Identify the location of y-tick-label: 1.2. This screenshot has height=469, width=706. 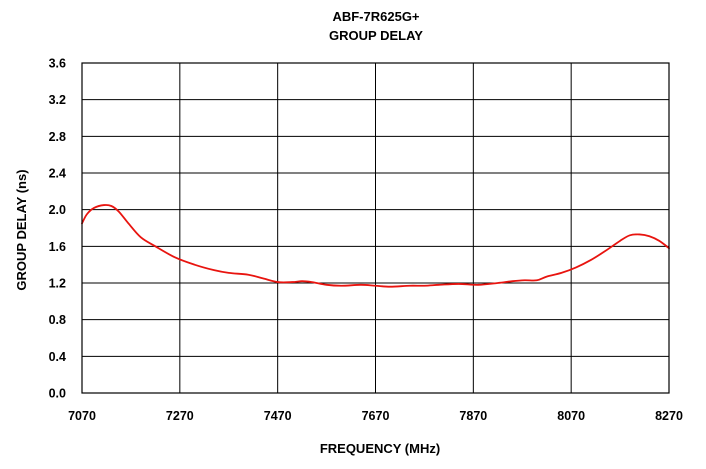
(57, 284).